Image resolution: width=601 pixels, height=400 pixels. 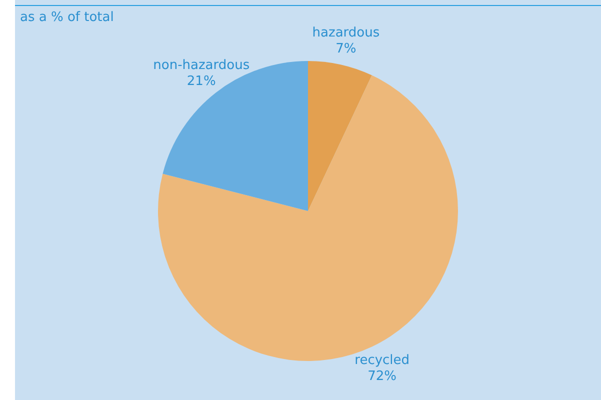 I want to click on slice-label: non-hazardous, so click(x=201, y=65).